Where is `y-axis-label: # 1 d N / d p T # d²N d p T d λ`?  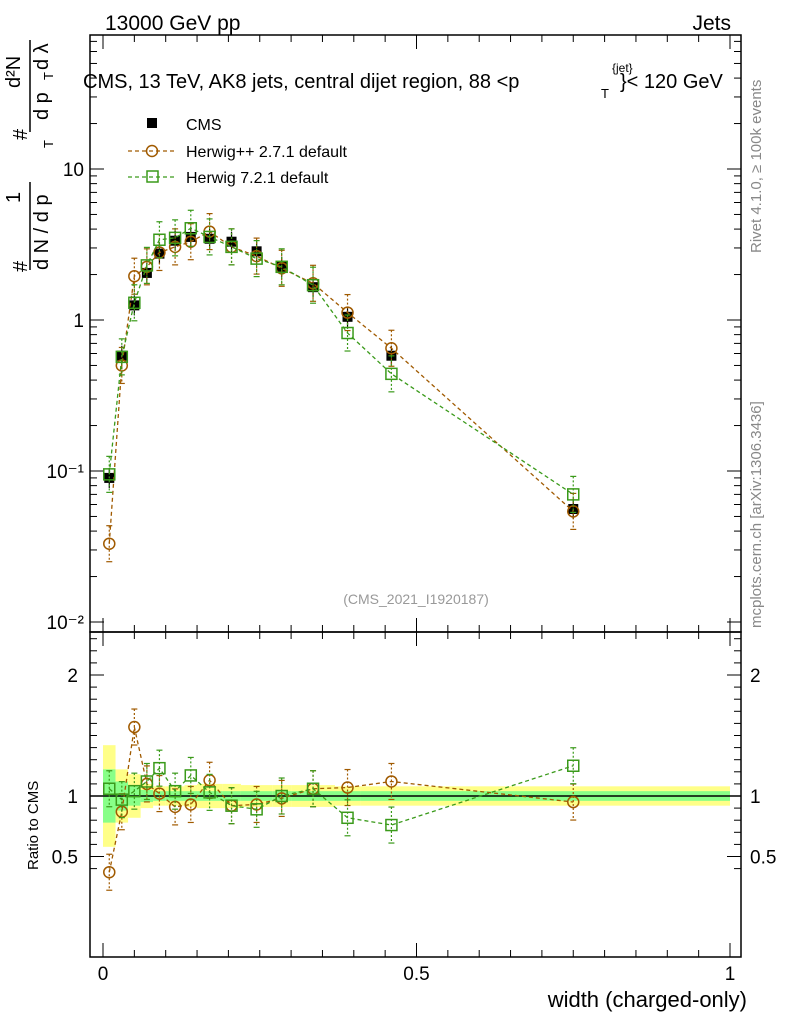
y-axis-label: # 1 d N / d p T # d²N d p T d λ is located at coordinates (29, 156).